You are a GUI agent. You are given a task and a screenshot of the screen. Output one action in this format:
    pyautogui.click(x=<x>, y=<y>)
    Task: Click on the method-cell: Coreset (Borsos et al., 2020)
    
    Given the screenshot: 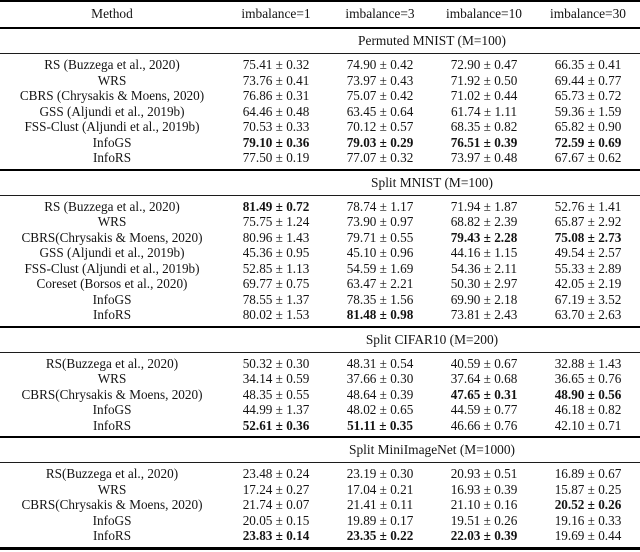 What is the action you would take?
    pyautogui.click(x=112, y=283)
    